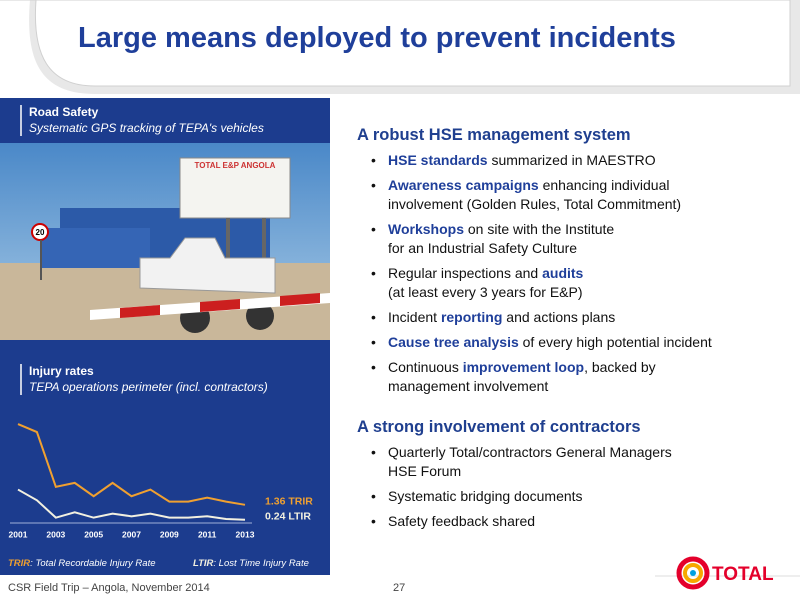 This screenshot has height=600, width=800. I want to click on legend-key: TRIR, so click(19, 563).